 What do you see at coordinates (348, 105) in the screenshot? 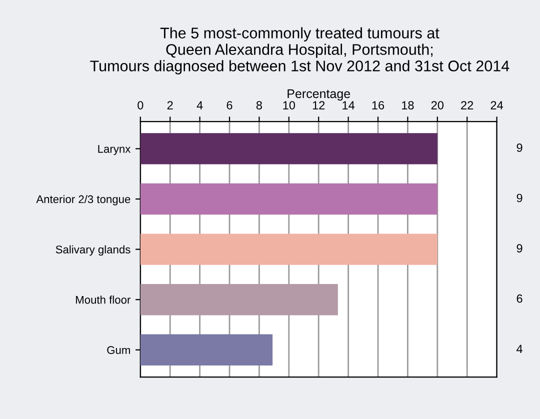
I see `x-tick-label: 14` at bounding box center [348, 105].